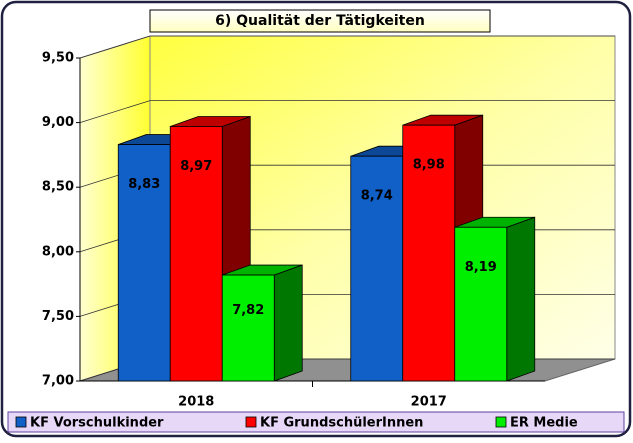  I want to click on title-box, so click(320, 21).